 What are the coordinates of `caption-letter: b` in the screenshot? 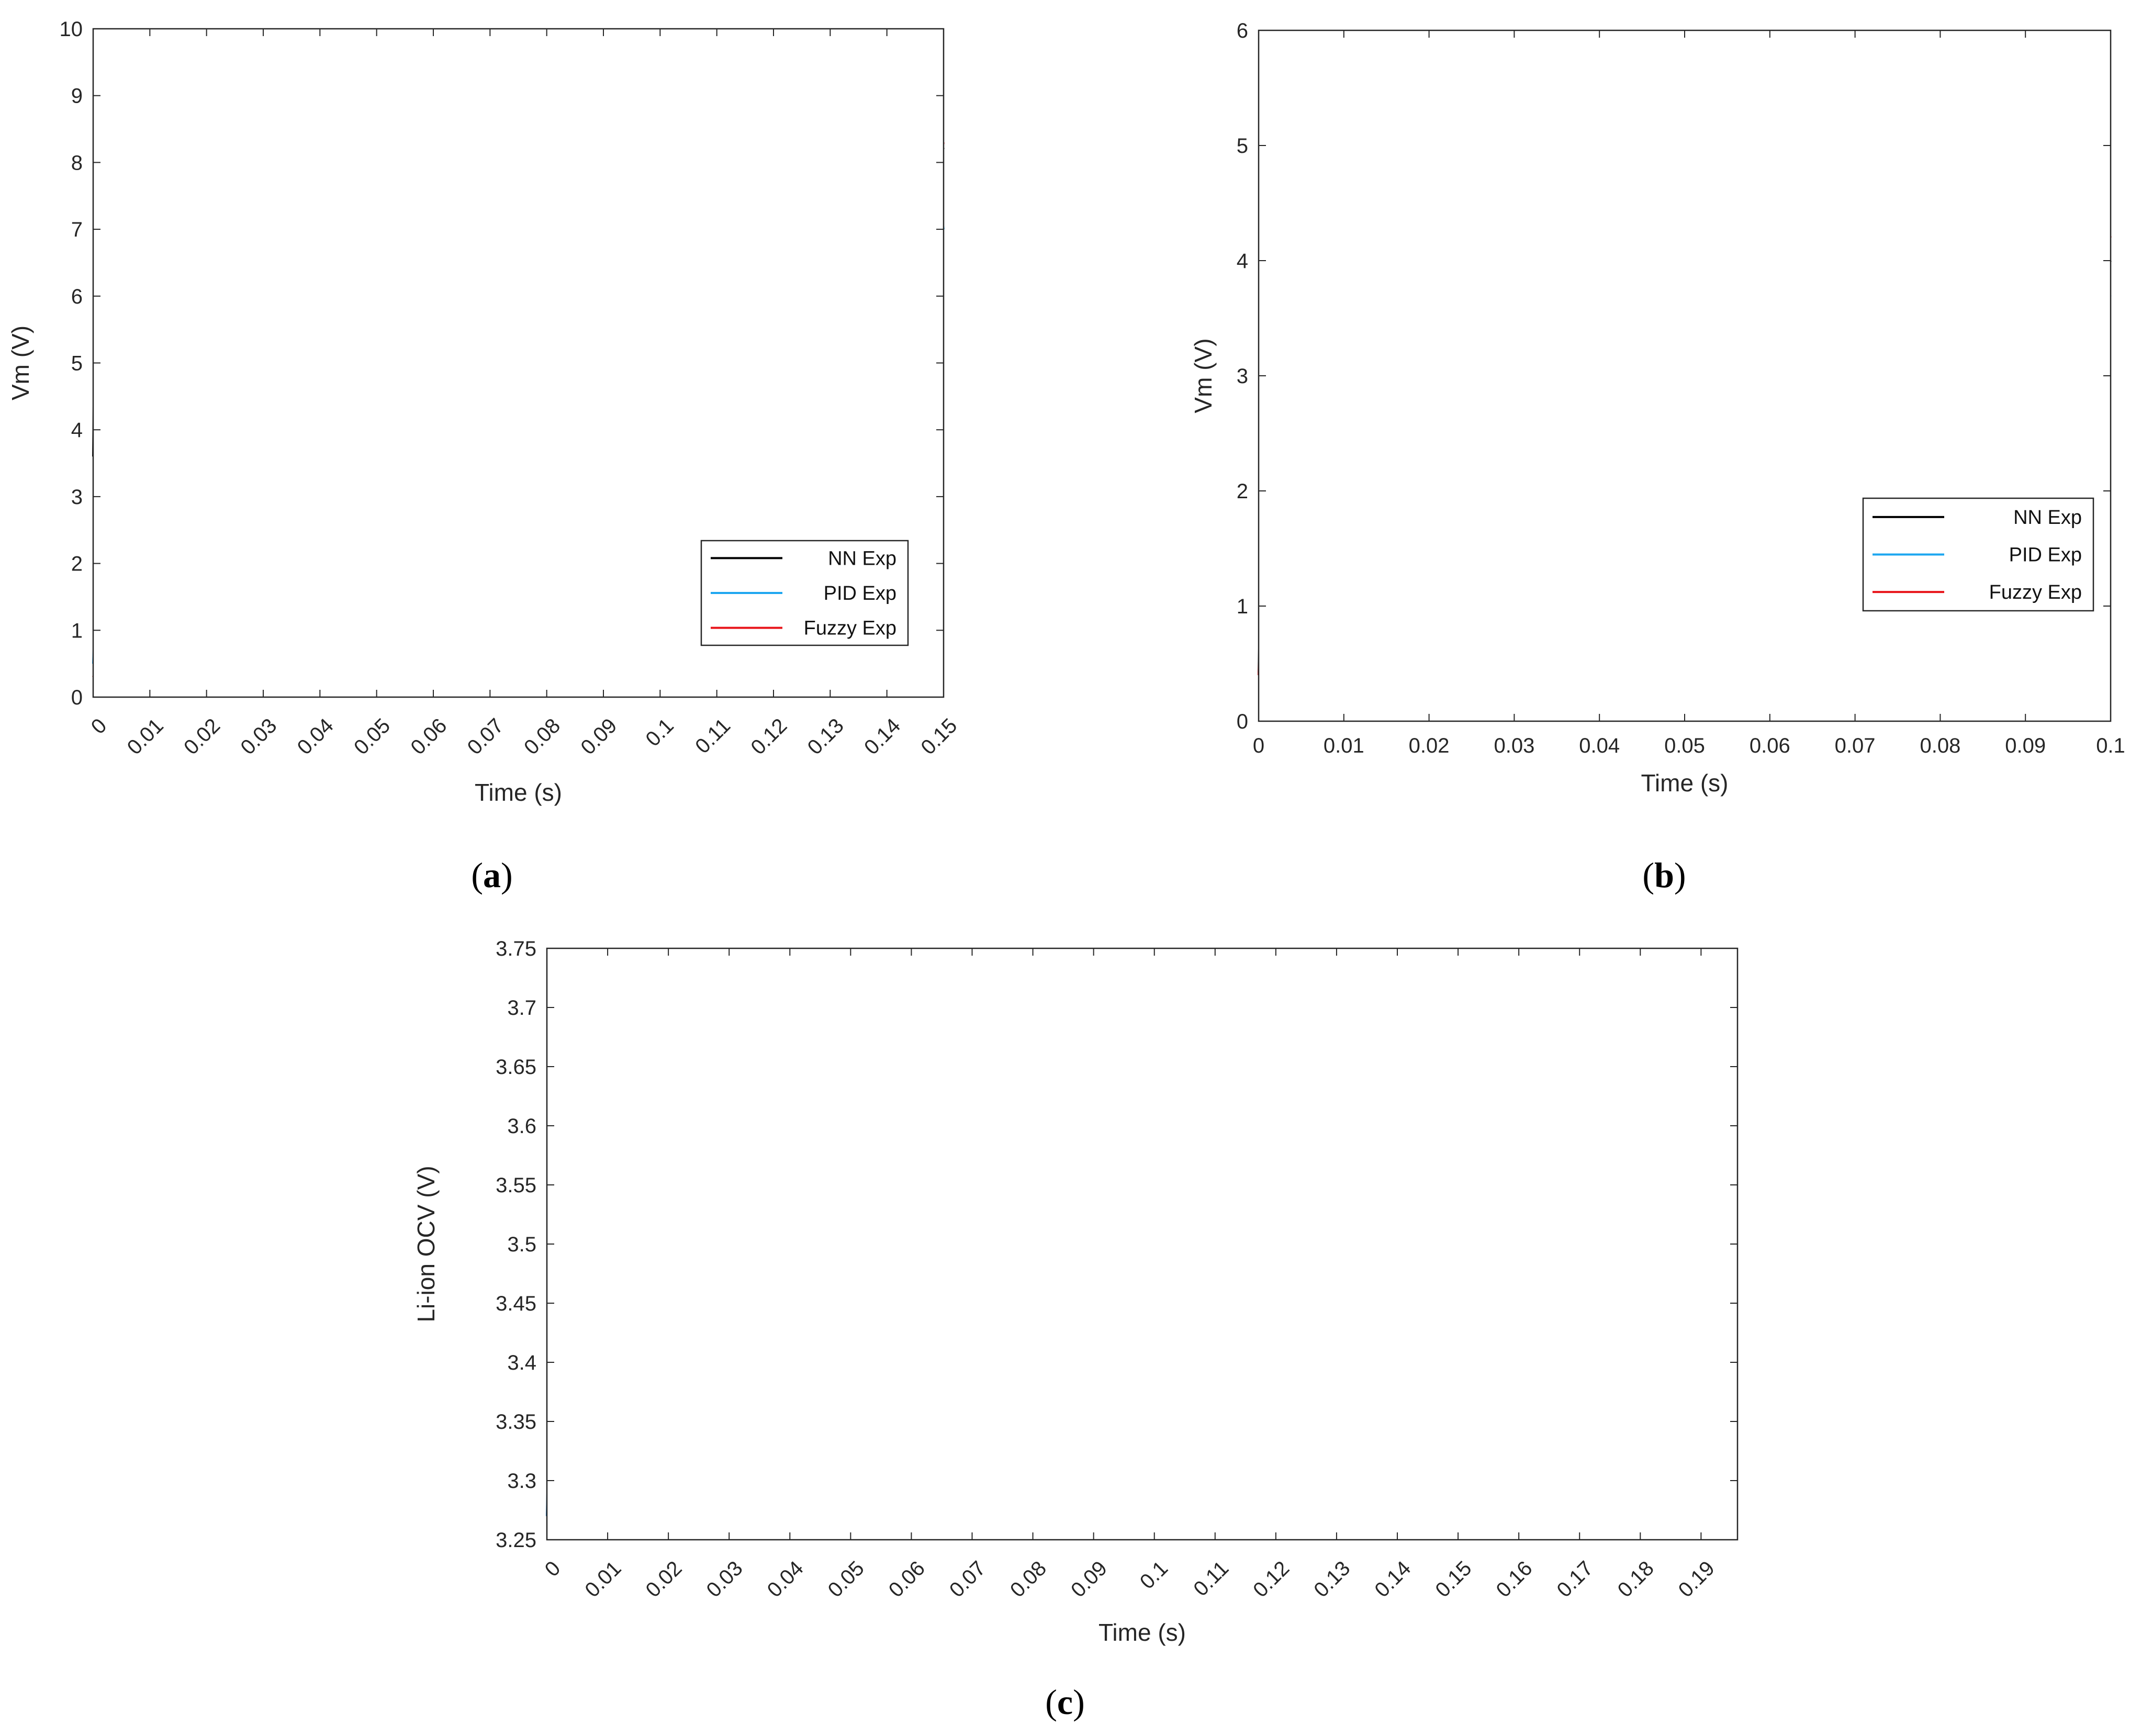 It's located at (1664, 875).